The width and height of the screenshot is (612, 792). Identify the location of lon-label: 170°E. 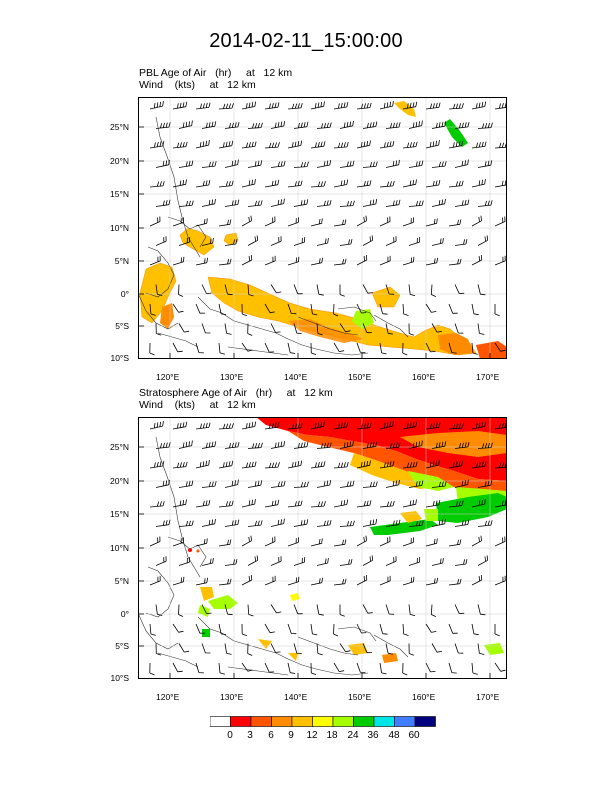
(488, 697).